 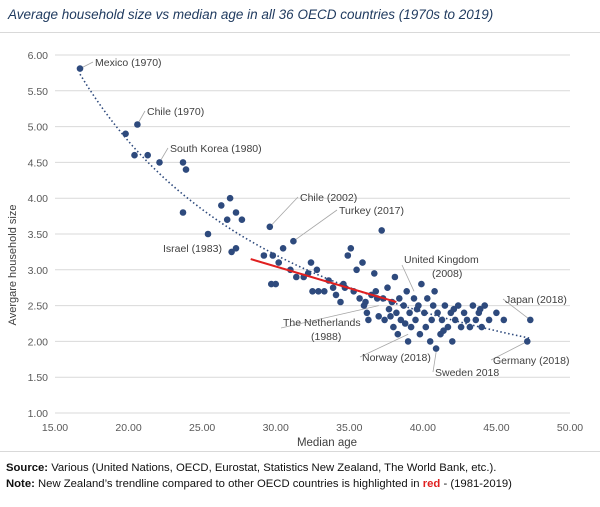 I want to click on annotation-label: Norway (2018), so click(x=396, y=358).